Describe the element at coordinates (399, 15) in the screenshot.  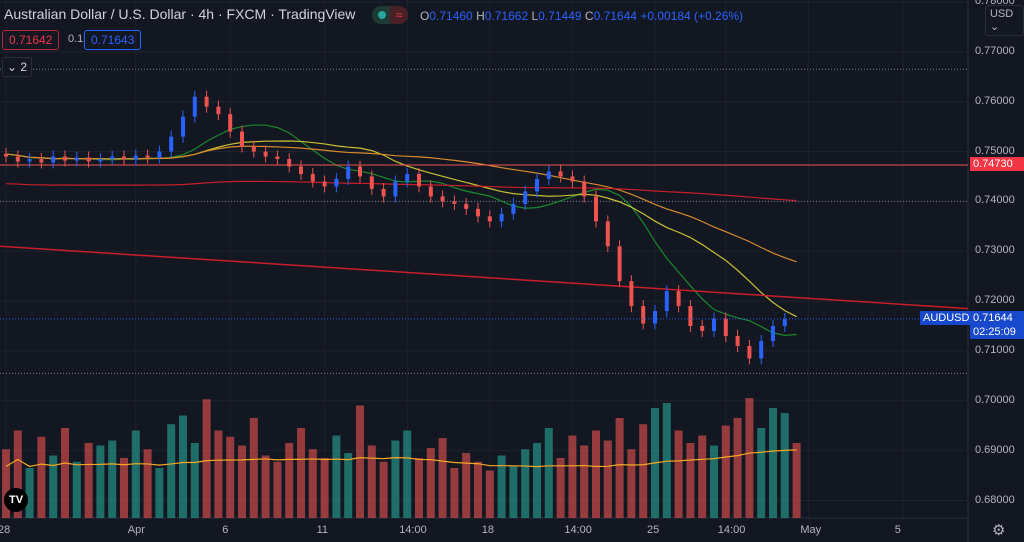
I see `wave-icon: ≈` at that location.